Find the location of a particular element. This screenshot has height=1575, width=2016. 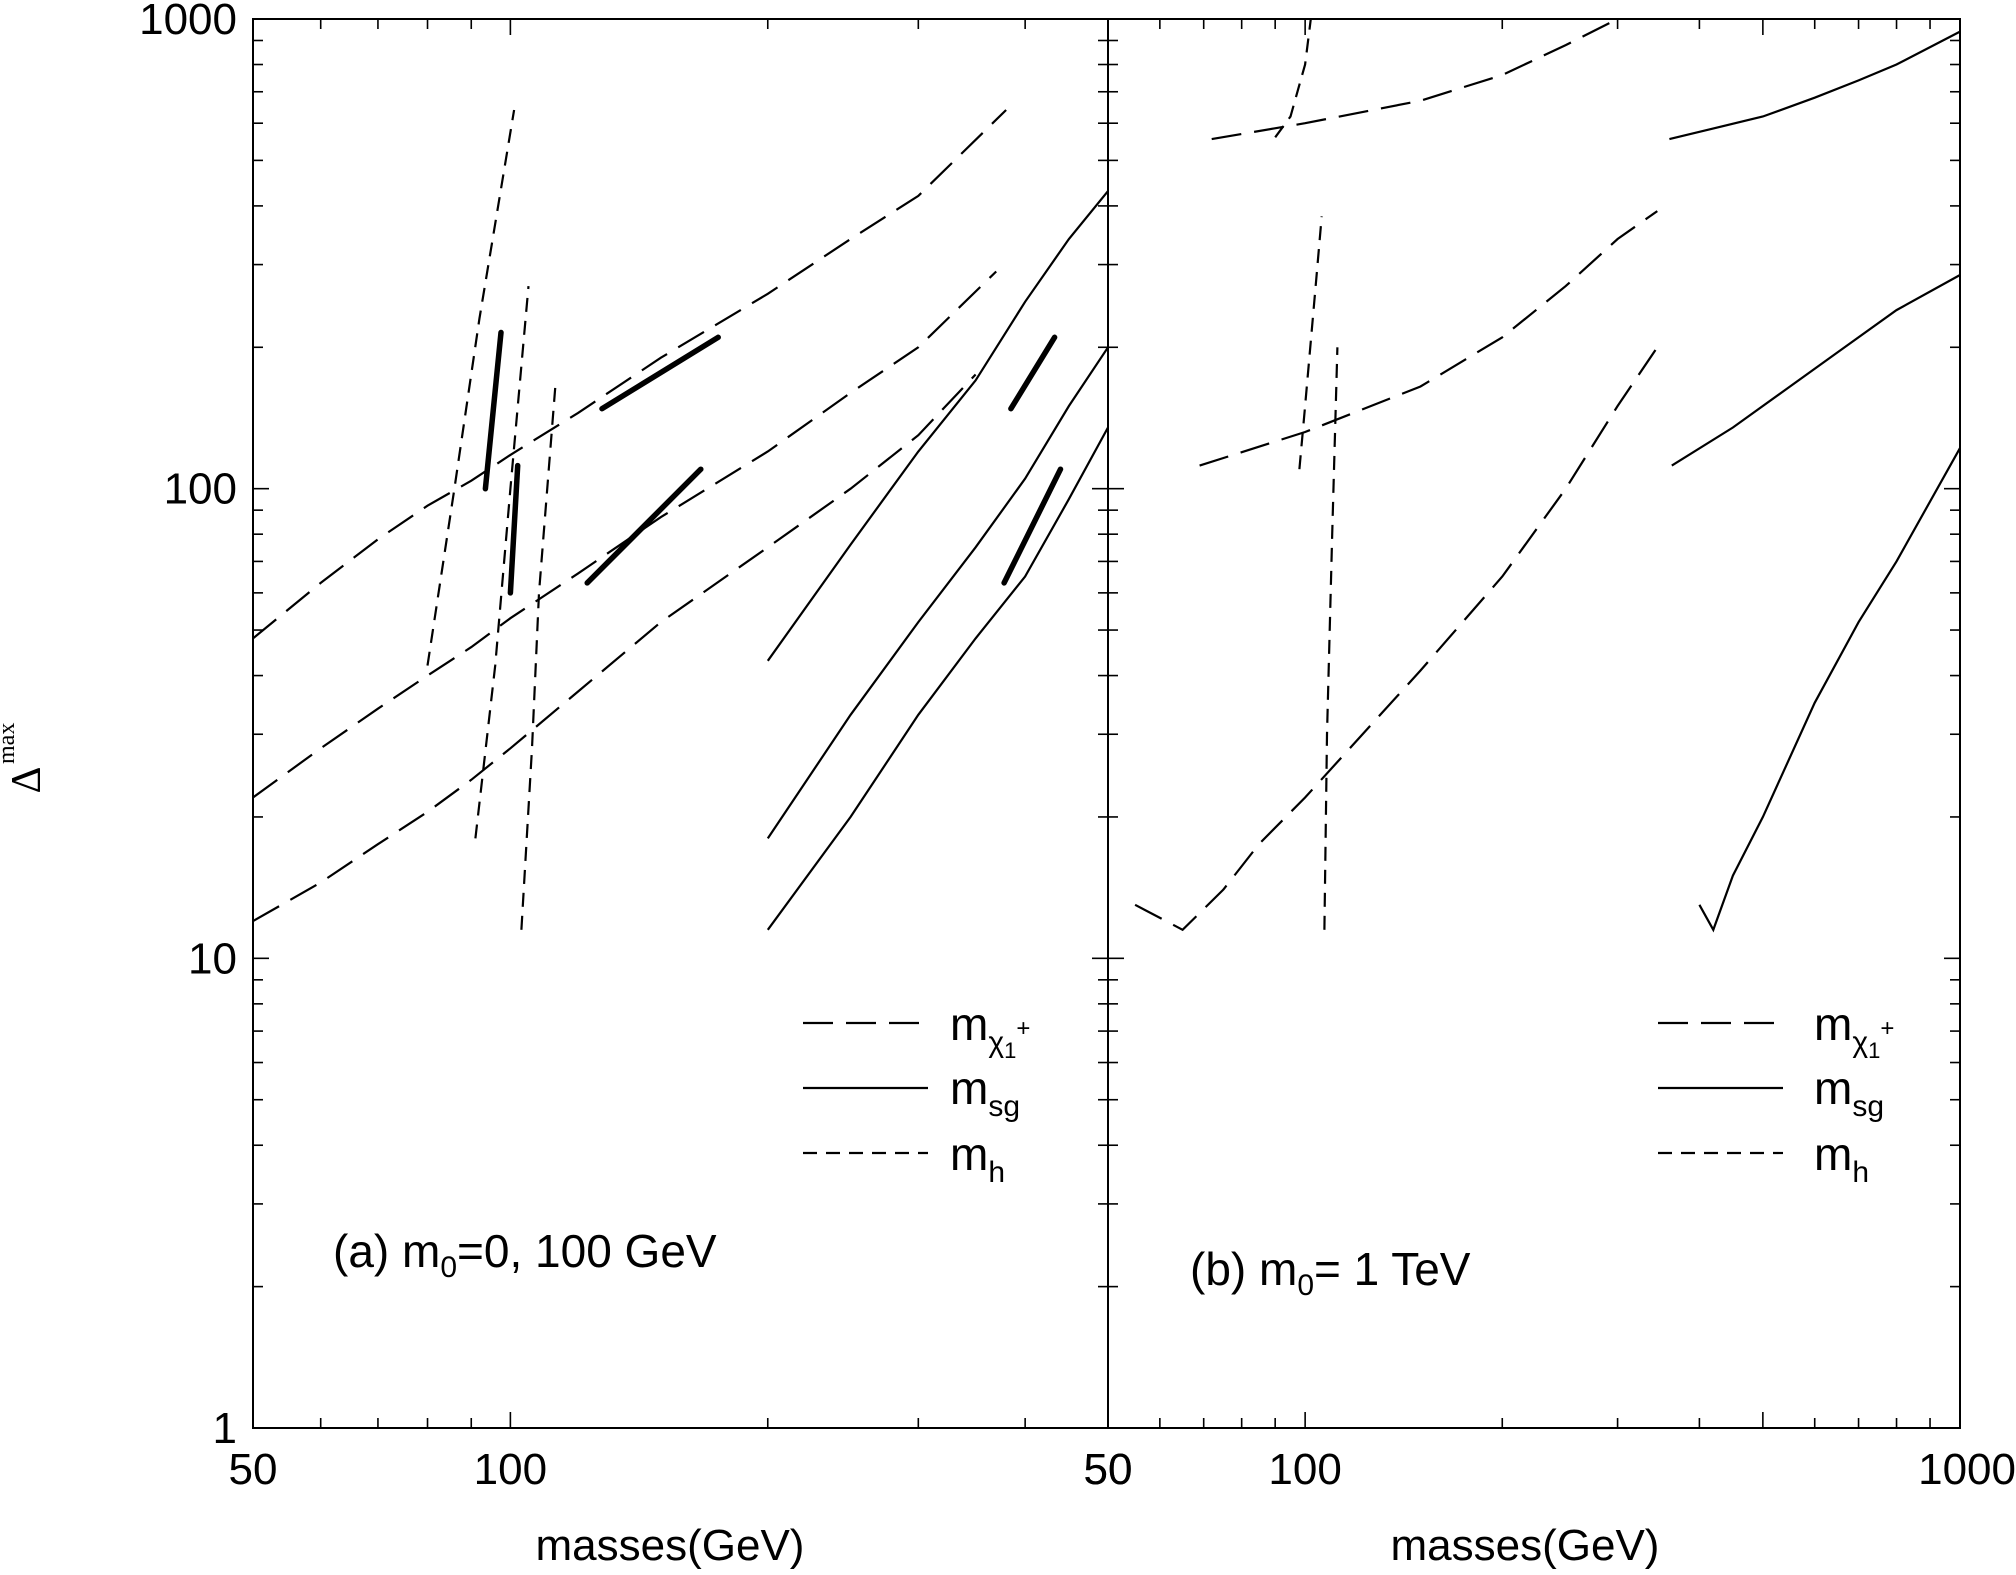

y-axis-label-sup: max is located at coordinates (10, 743).